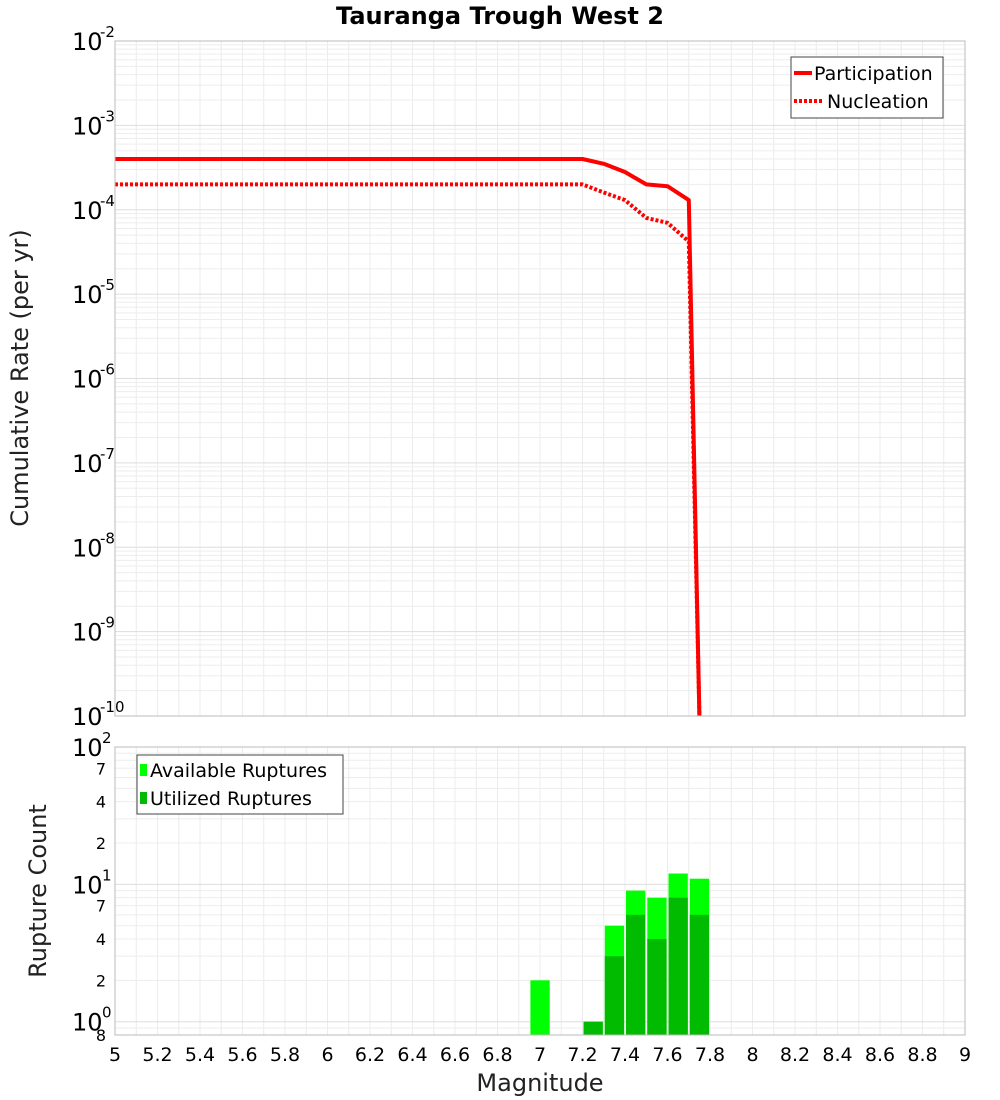 This screenshot has width=1000, height=1100. What do you see at coordinates (143, 798) in the screenshot?
I see `legend-utilized-swatch` at bounding box center [143, 798].